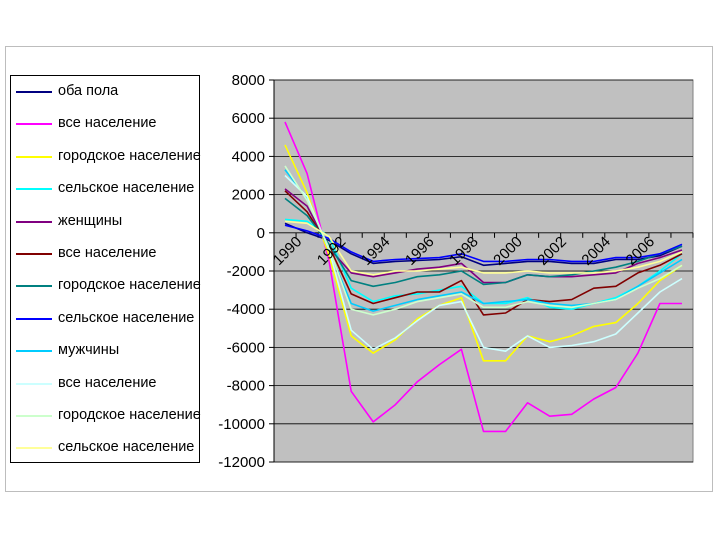  What do you see at coordinates (248, 80) in the screenshot?
I see `y-tick-label: 8000` at bounding box center [248, 80].